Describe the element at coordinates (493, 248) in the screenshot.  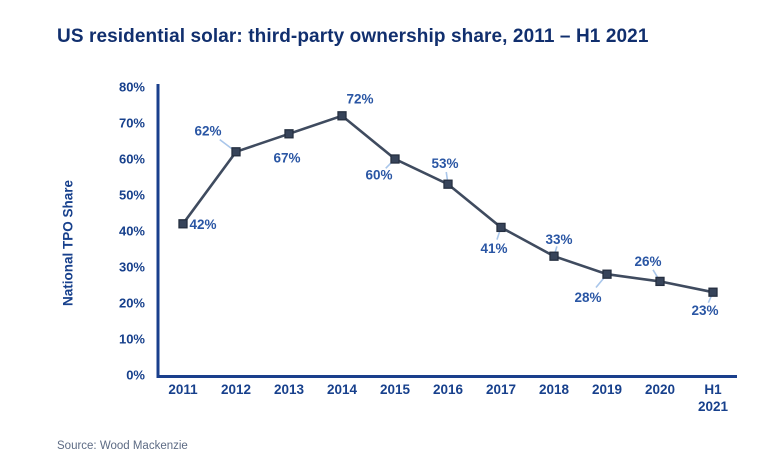
I see `data-point-label: 41%` at that location.